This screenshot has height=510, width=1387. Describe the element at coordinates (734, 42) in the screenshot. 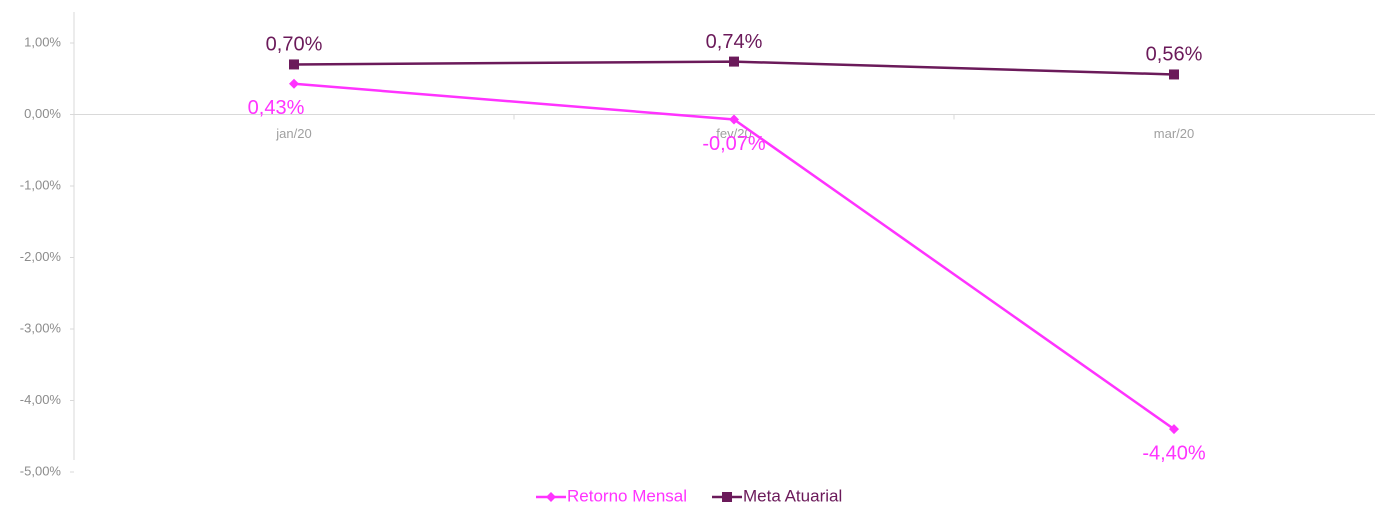

I see `data-label: 0,74%` at that location.